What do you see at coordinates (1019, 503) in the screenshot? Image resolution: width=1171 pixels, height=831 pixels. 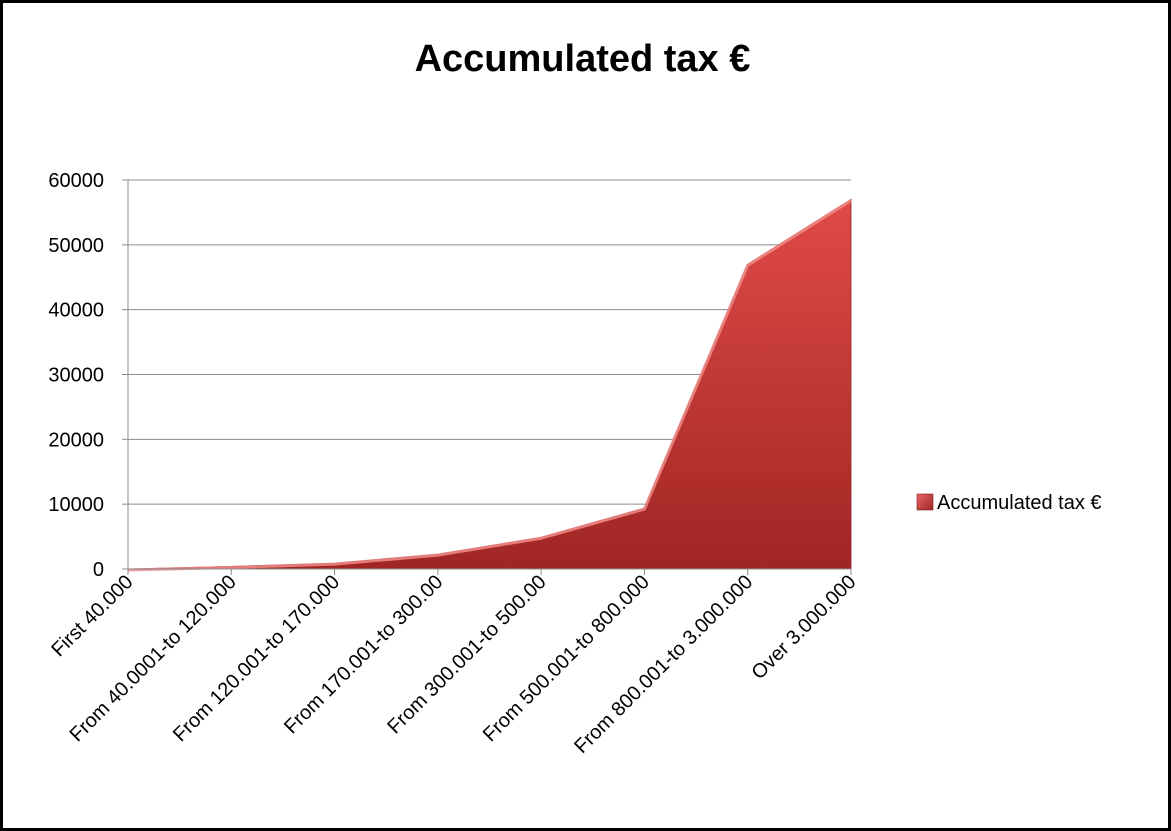 I see `legend-label: Accumulated tax €` at bounding box center [1019, 503].